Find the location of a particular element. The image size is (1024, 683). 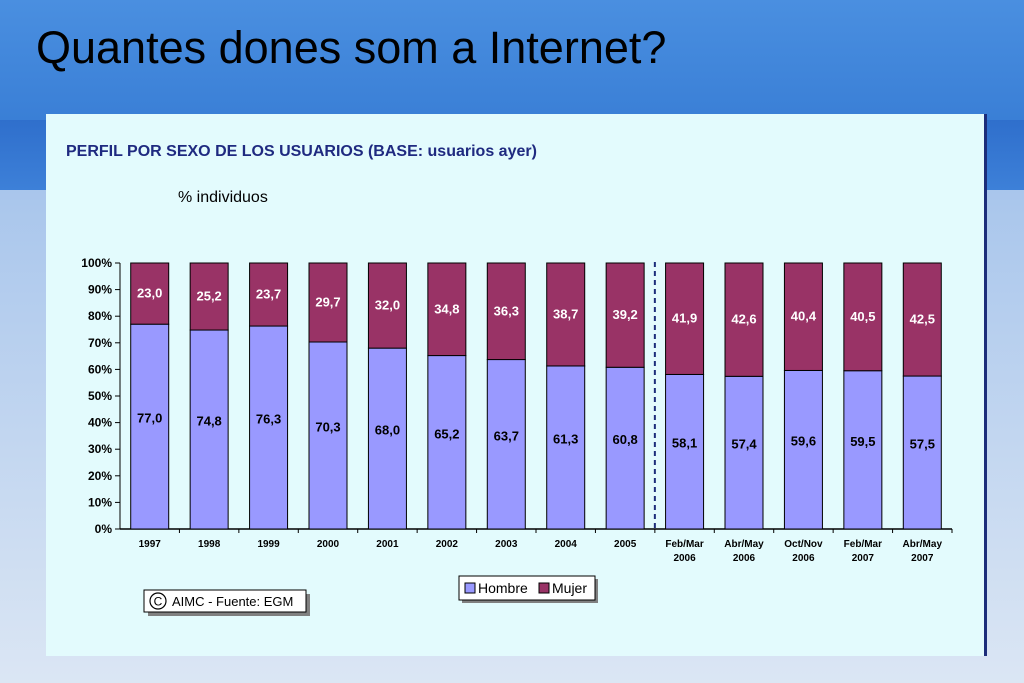

data-label-hombre: 58,1 is located at coordinates (684, 443).